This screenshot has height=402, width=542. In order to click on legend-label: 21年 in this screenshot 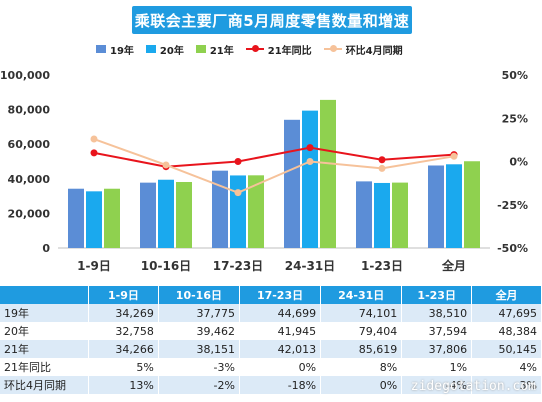, I will do `click(221, 51)`.